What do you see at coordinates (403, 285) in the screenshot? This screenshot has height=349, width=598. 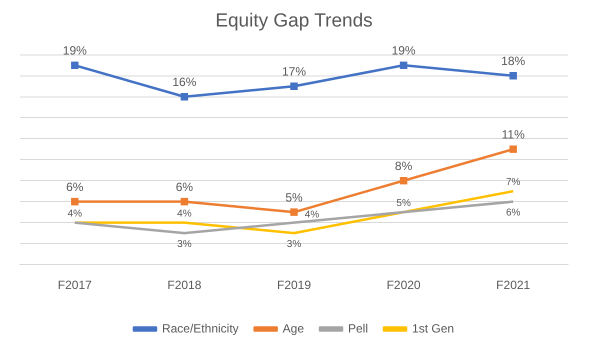 I see `x-tick-label: F2020` at bounding box center [403, 285].